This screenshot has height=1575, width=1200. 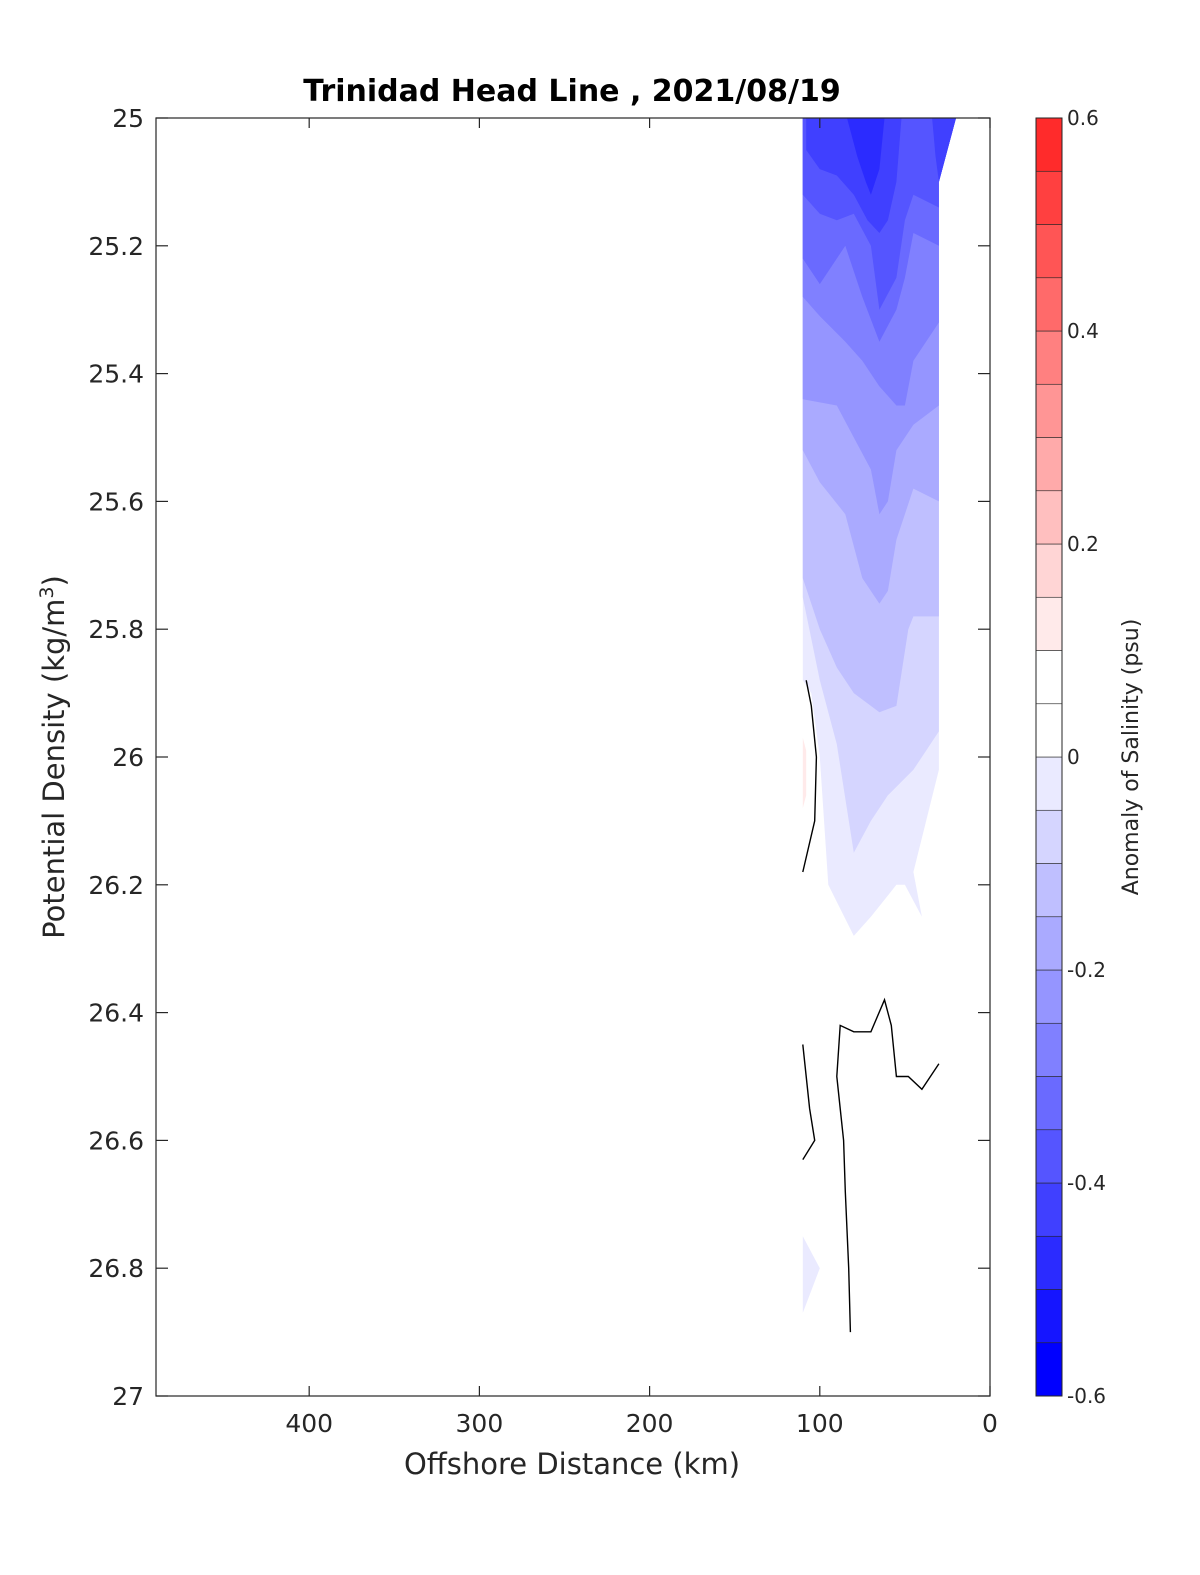 I want to click on y-tick-label: 25, so click(x=128, y=118).